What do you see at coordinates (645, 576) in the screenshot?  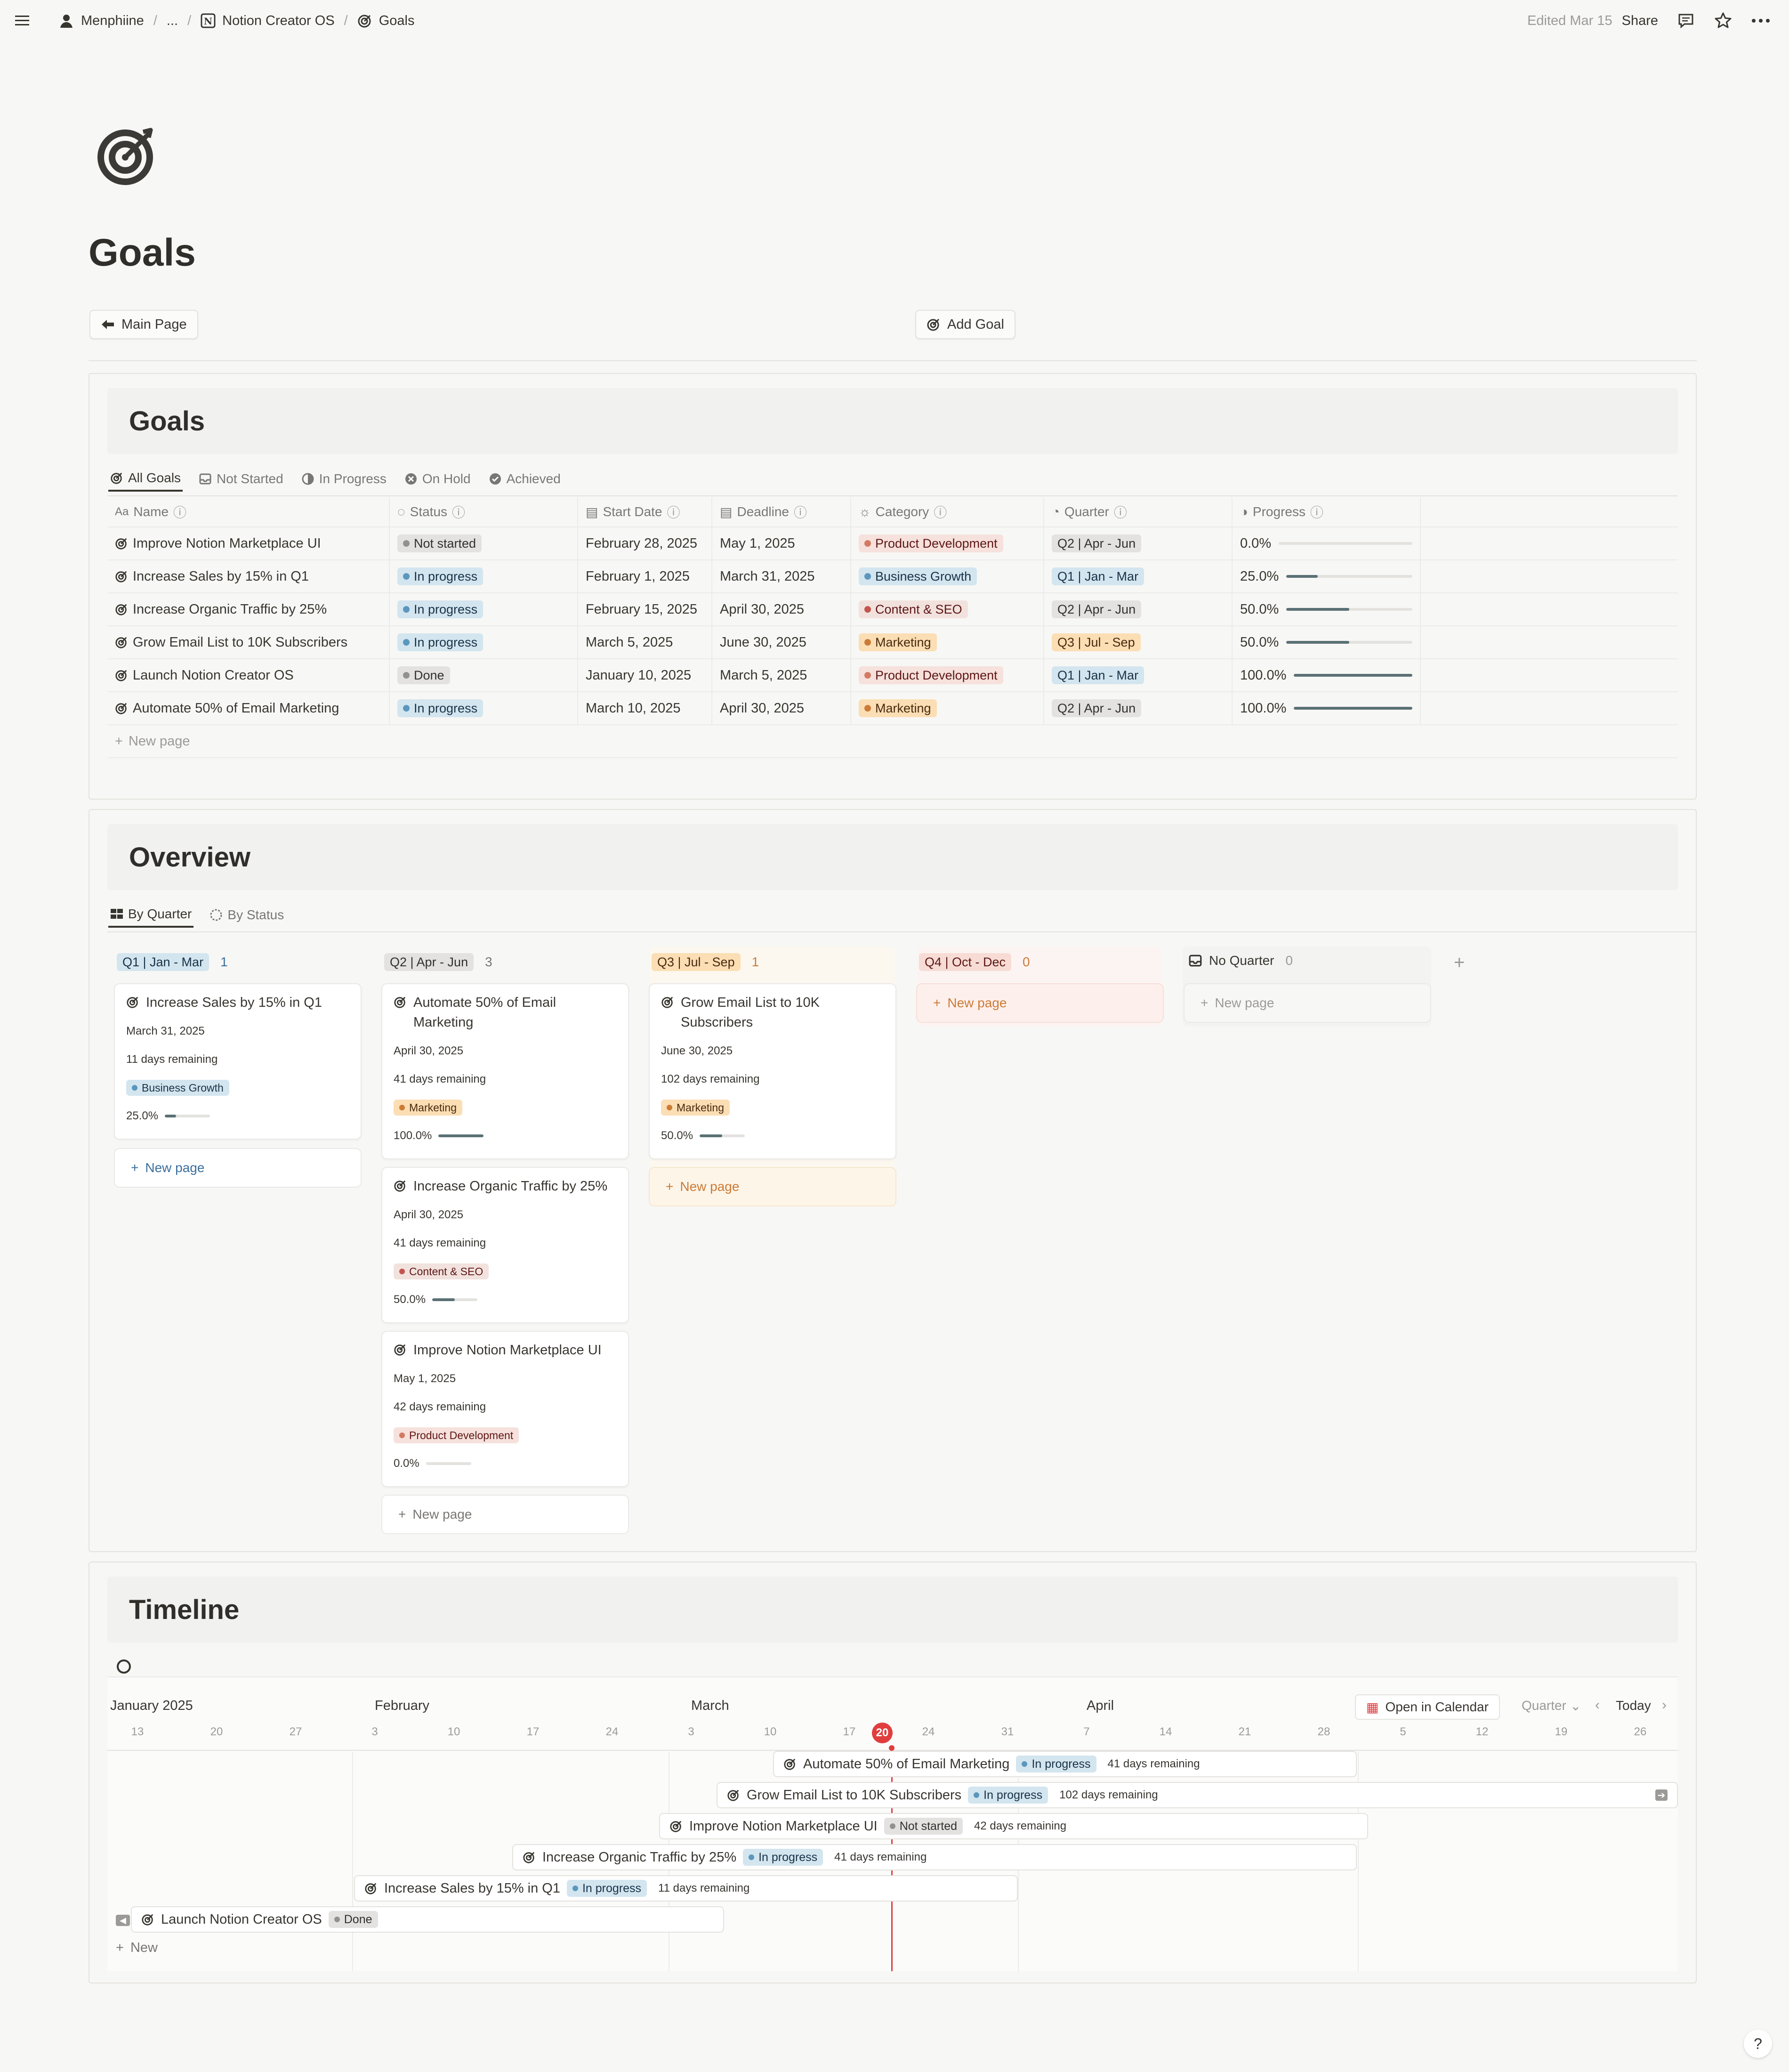 I see `cell-start-date: February 1, 2025` at bounding box center [645, 576].